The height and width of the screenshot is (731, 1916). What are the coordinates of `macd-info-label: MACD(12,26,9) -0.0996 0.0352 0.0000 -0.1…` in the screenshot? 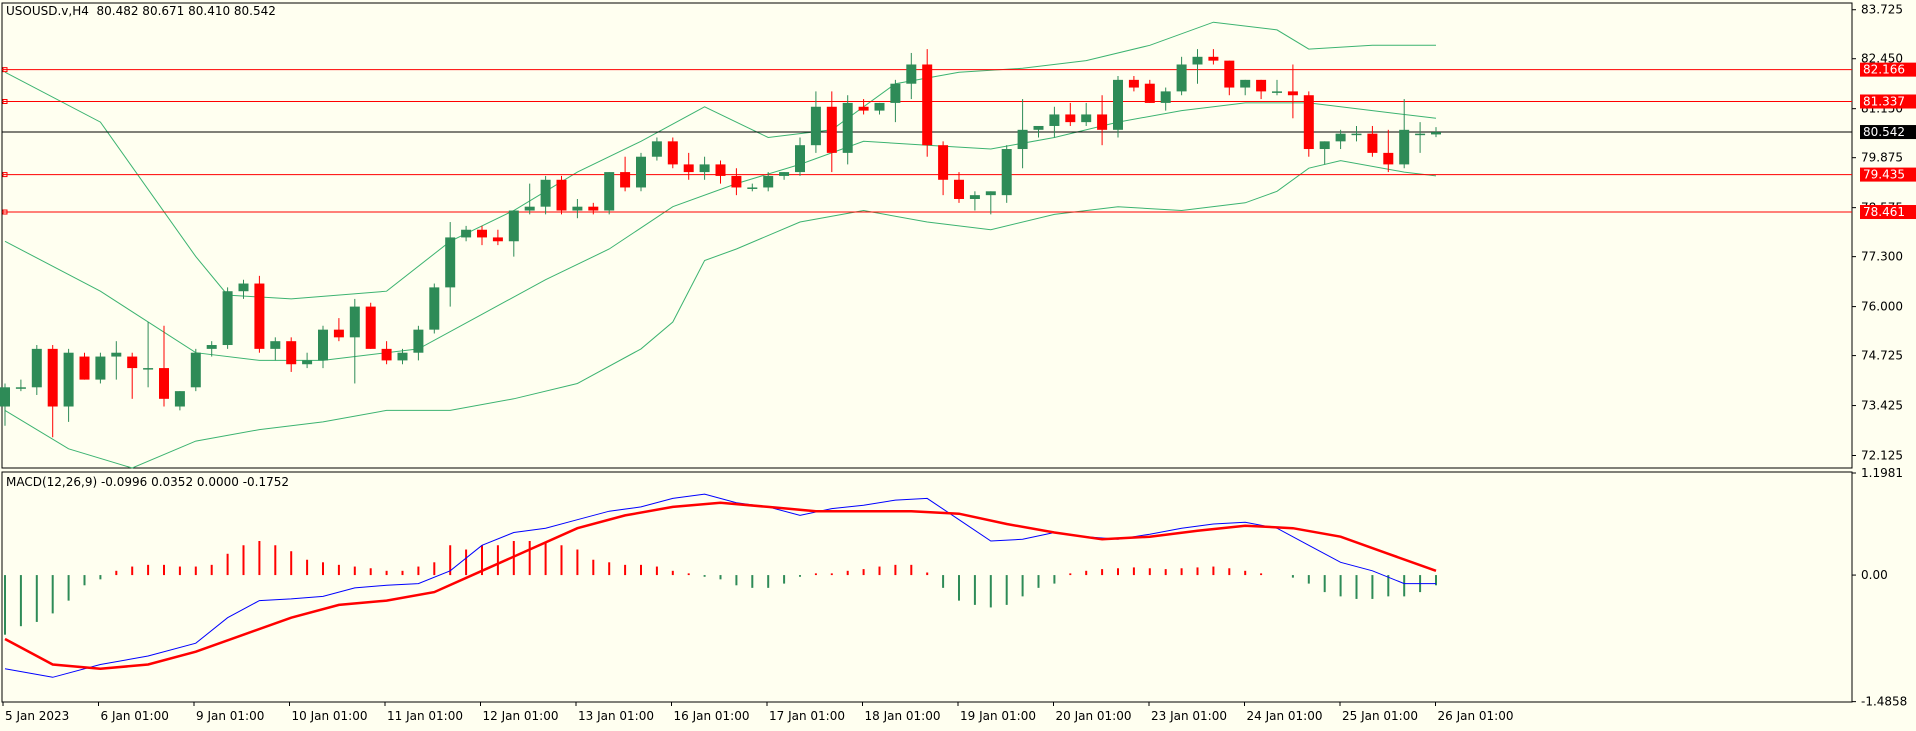 It's located at (148, 482).